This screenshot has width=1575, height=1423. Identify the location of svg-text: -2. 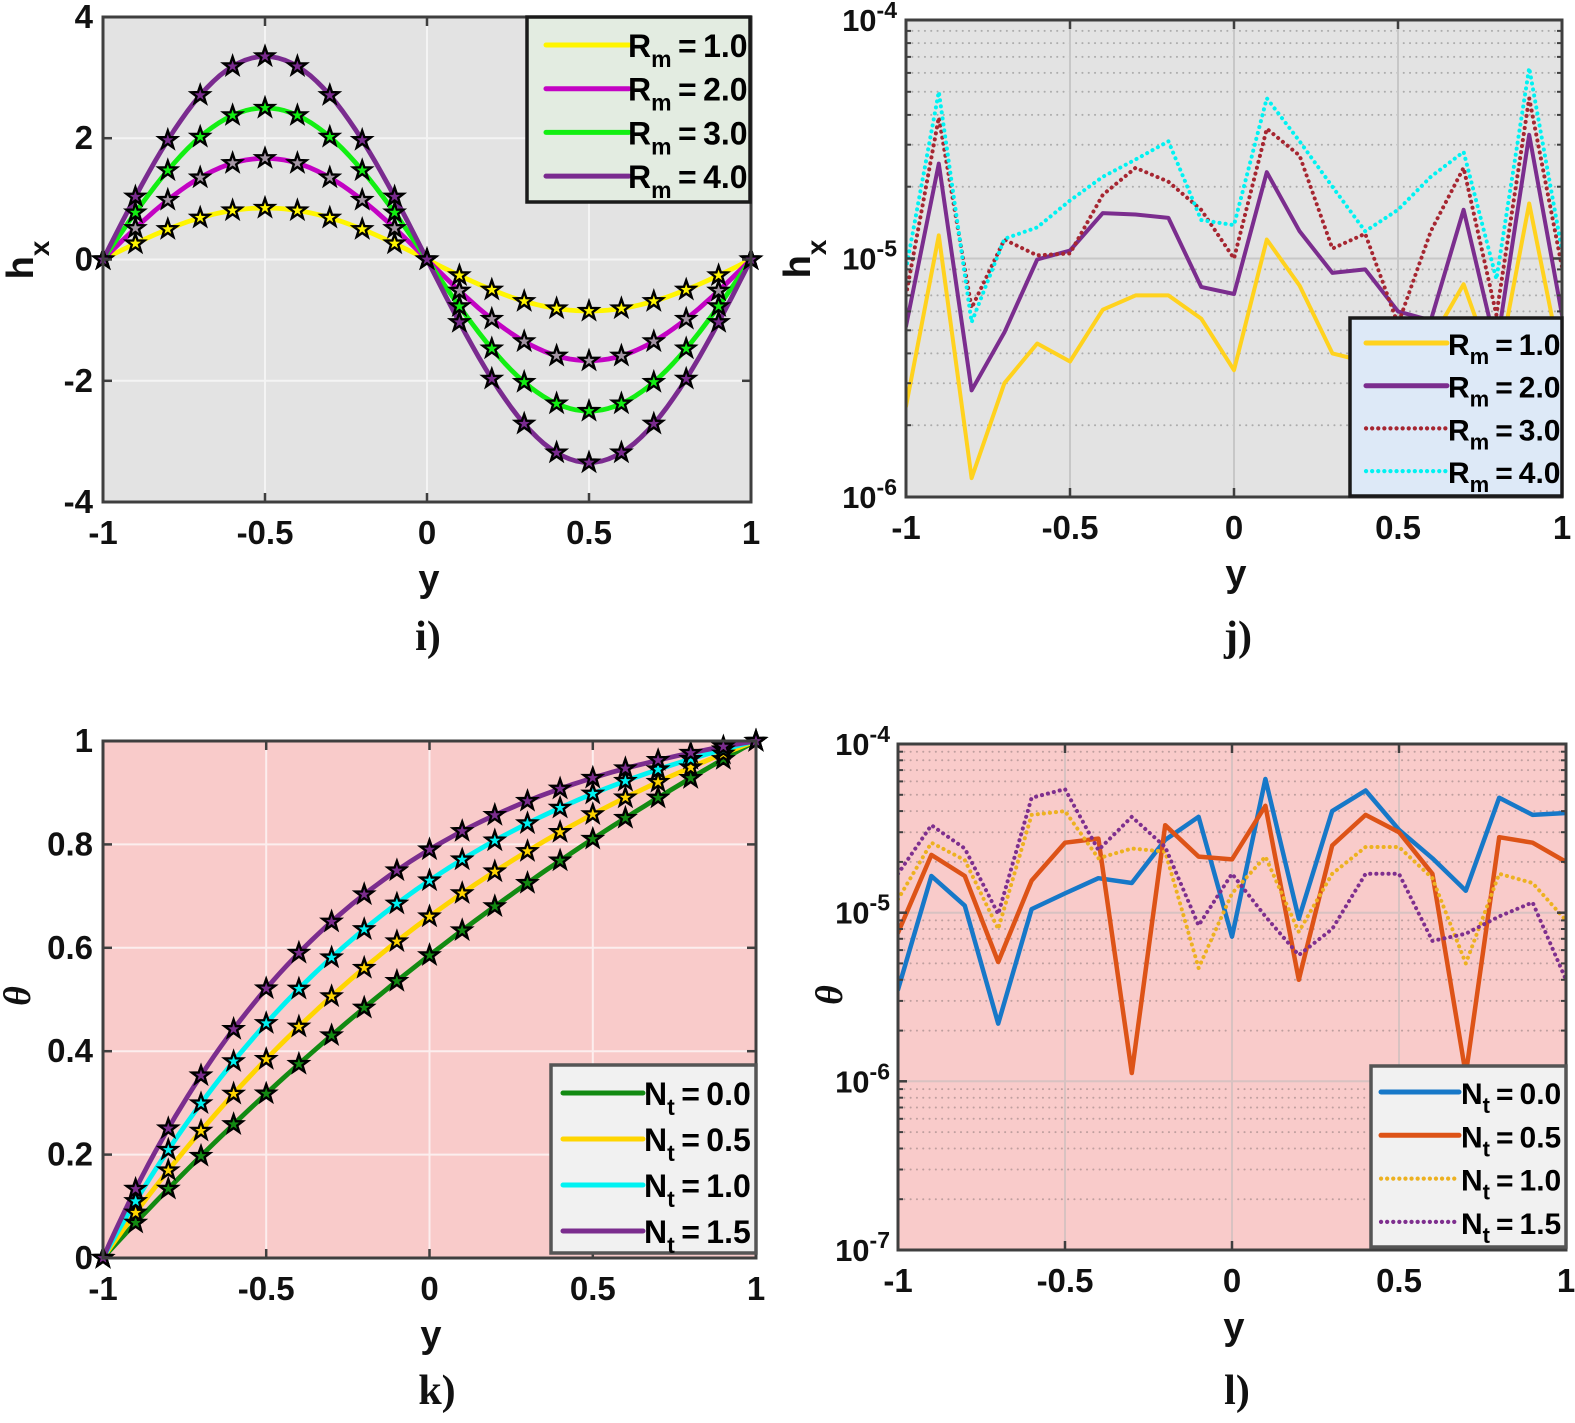
(78, 380).